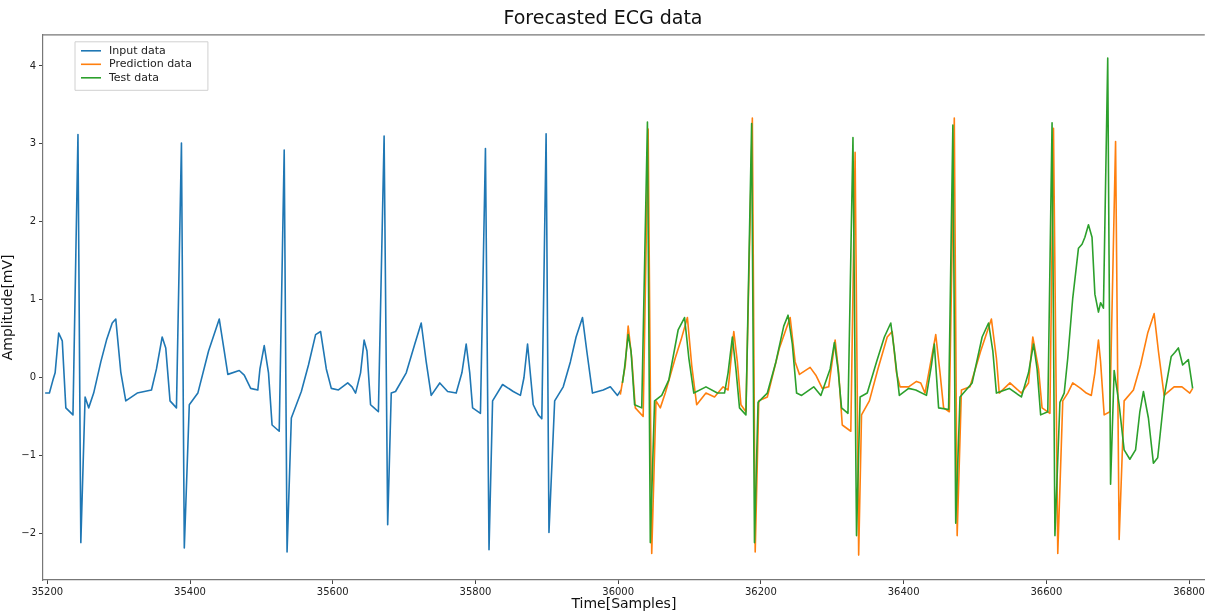  What do you see at coordinates (32, 377) in the screenshot?
I see `y-tick-label: 0` at bounding box center [32, 377].